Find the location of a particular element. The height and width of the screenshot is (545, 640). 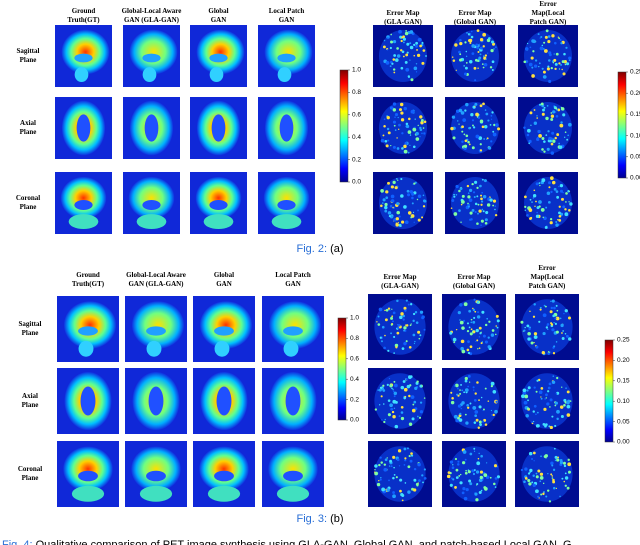

row-label: Axial is located at coordinates (30, 396).